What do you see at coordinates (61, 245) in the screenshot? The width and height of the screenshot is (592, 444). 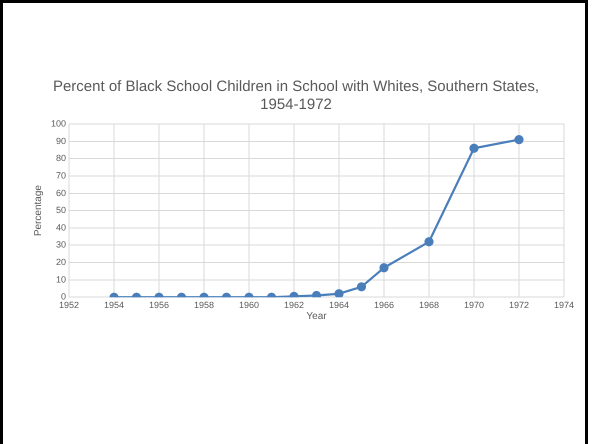 I see `y-tick-label: 30` at bounding box center [61, 245].